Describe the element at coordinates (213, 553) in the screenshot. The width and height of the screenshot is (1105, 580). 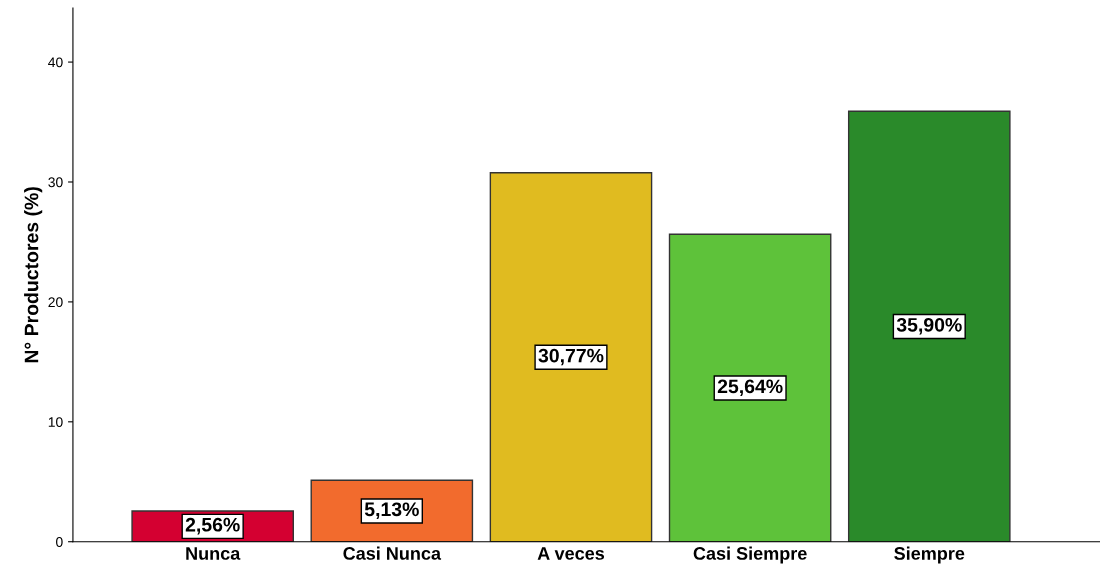
I see `x-tick-label: Nunca` at that location.